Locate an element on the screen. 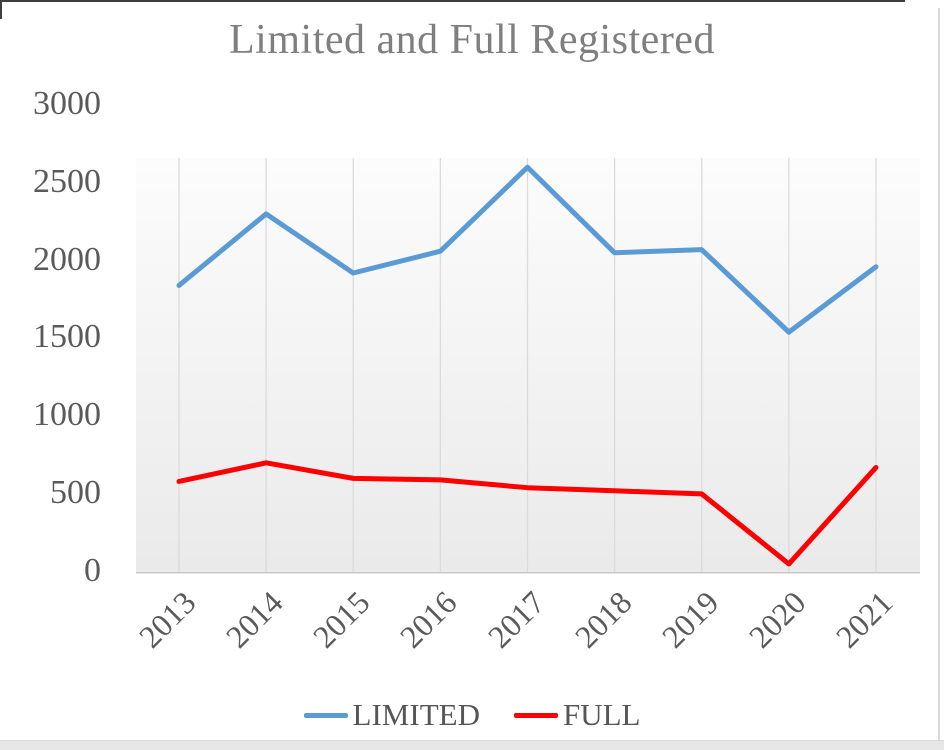 This screenshot has height=750, width=944. y-axis-tick-label: 0 is located at coordinates (92, 570).